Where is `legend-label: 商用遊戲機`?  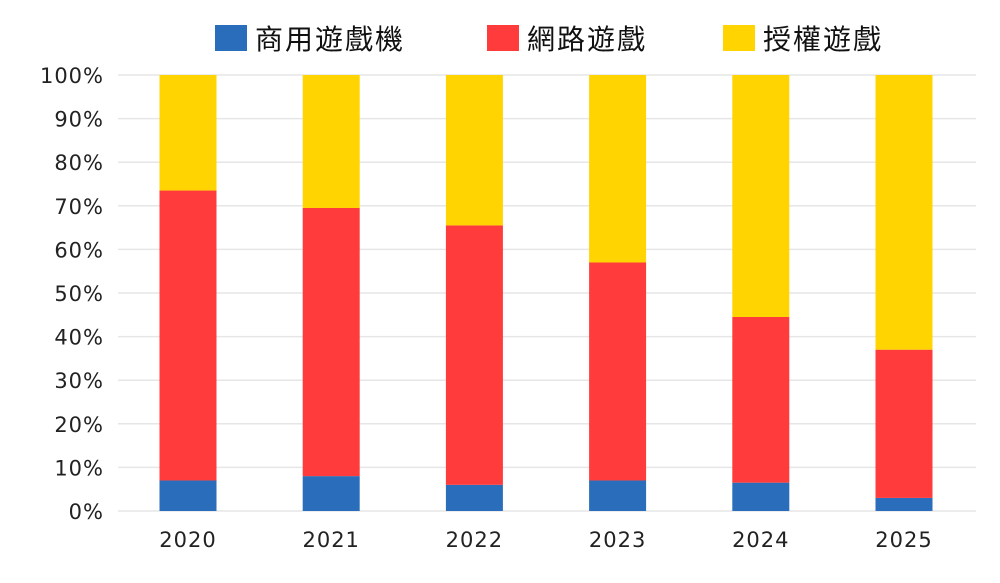 legend-label: 商用遊戲機 is located at coordinates (330, 39).